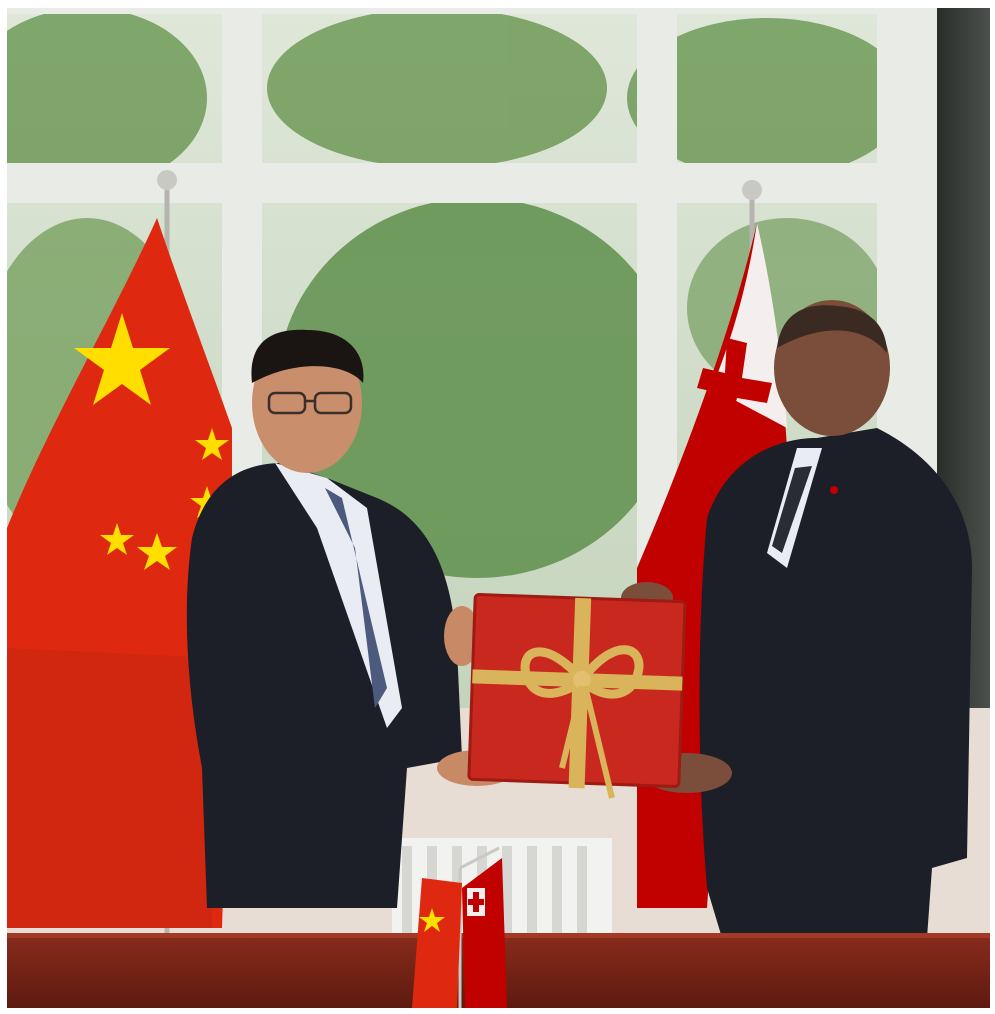 Image resolution: width=995 pixels, height=1014 pixels. What do you see at coordinates (734, 383) in the screenshot?
I see `tonga-flag-cross` at bounding box center [734, 383].